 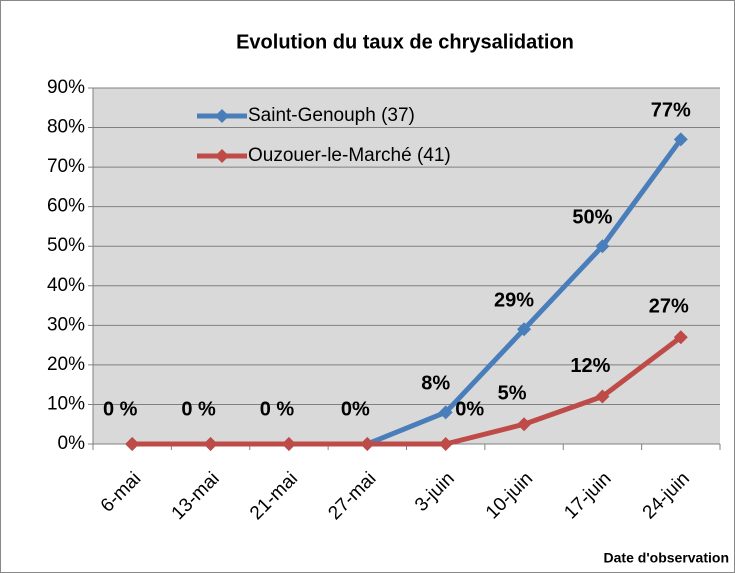 What do you see at coordinates (349, 155) in the screenshot?
I see `legend-label: Ouzouer-le-Marché (41)` at bounding box center [349, 155].